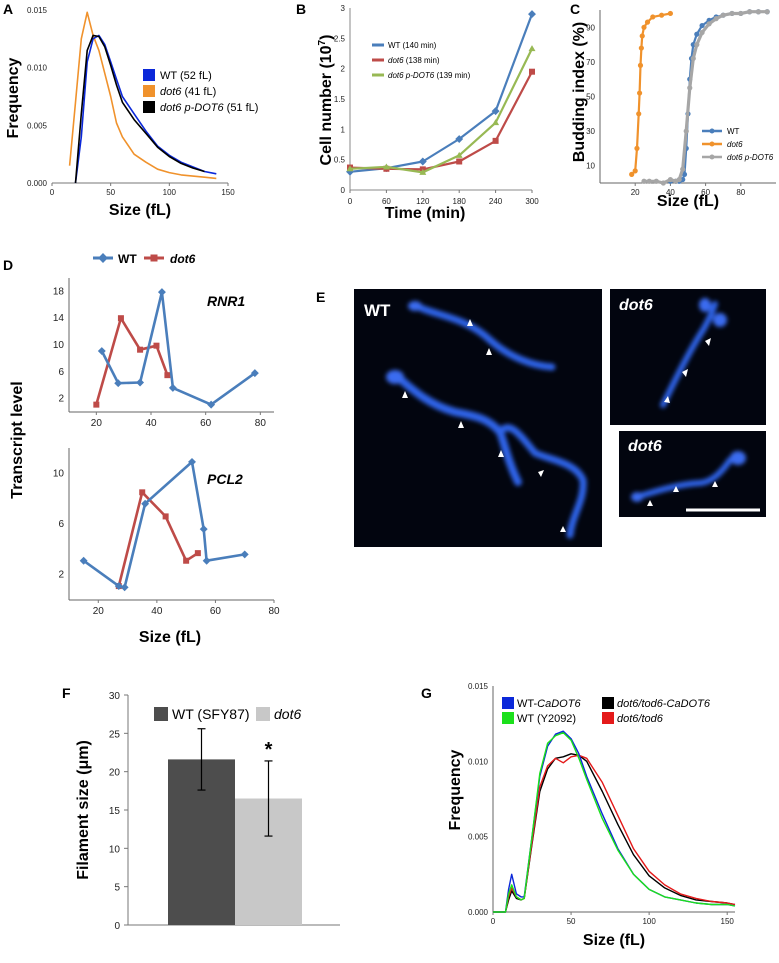 The height and width of the screenshot is (963, 779). What do you see at coordinates (170, 637) in the screenshot?
I see `panel-d-xlabel: Size (fL)` at bounding box center [170, 637].